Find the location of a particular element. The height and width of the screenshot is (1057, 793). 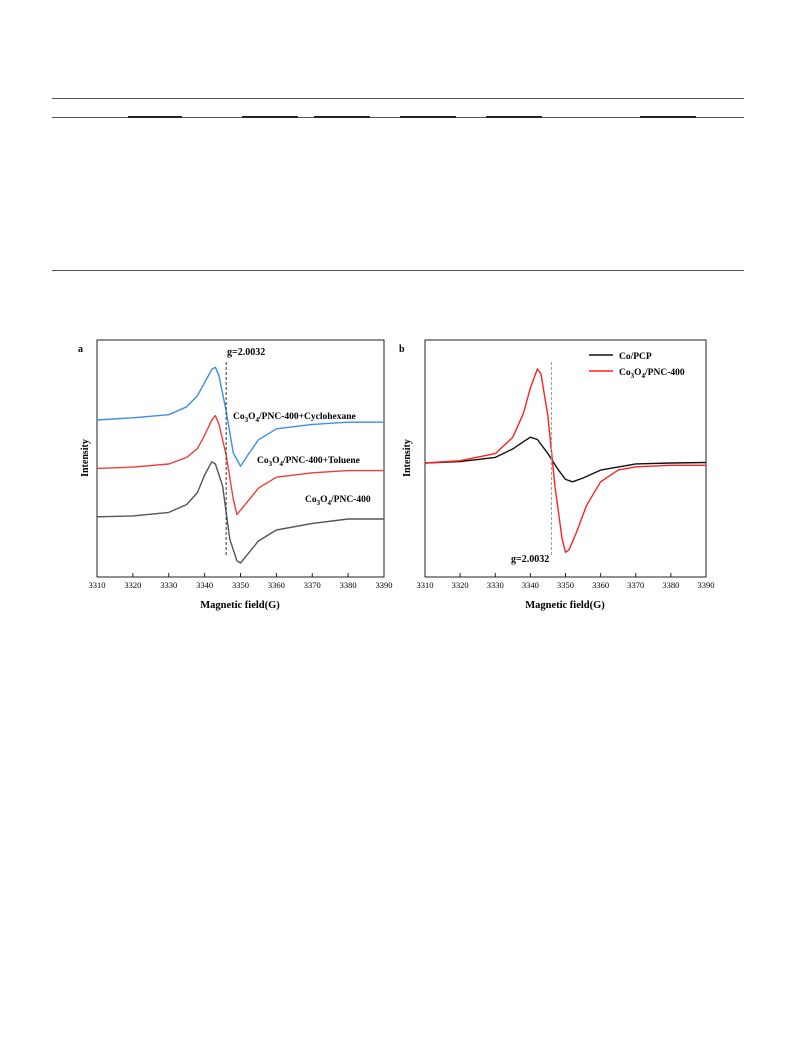

panel-label: b is located at coordinates (402, 349).